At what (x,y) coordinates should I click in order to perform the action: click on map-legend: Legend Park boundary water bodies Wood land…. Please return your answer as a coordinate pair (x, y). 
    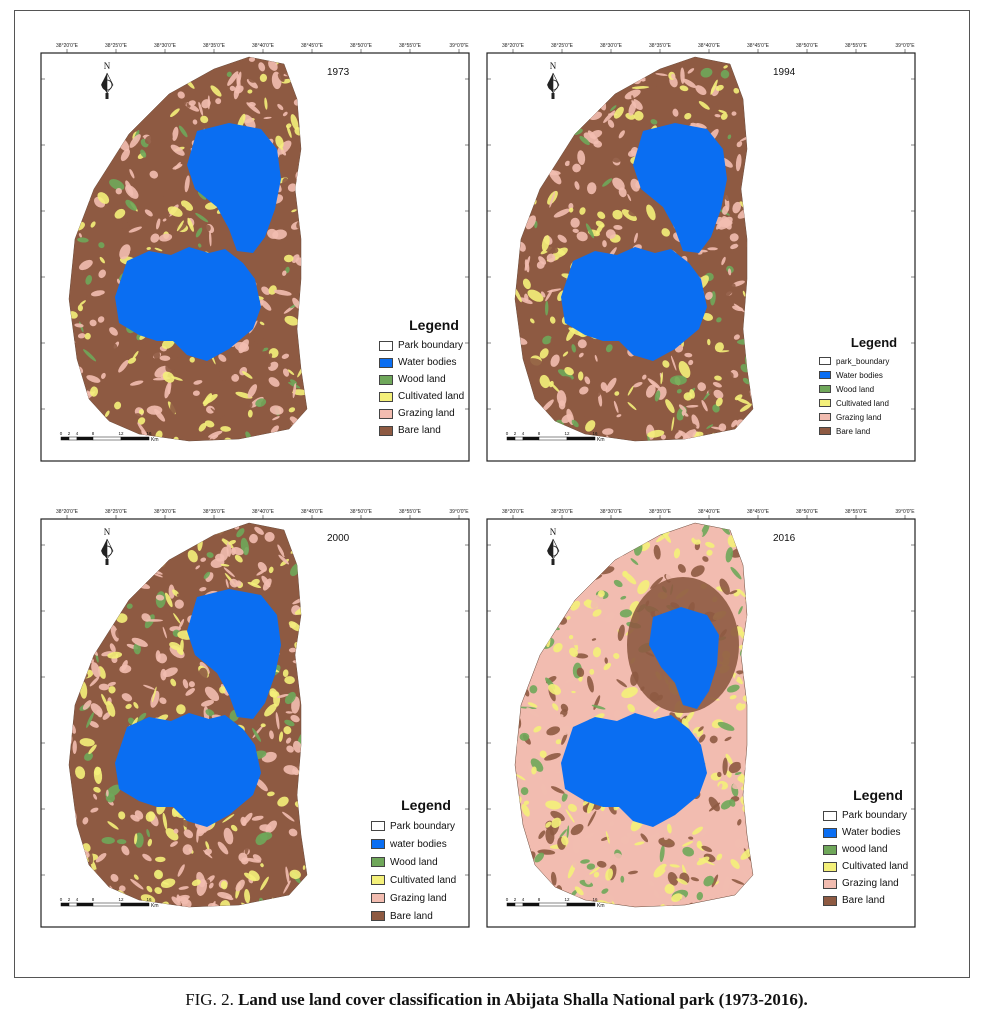
    Looking at the image, I should click on (426, 861).